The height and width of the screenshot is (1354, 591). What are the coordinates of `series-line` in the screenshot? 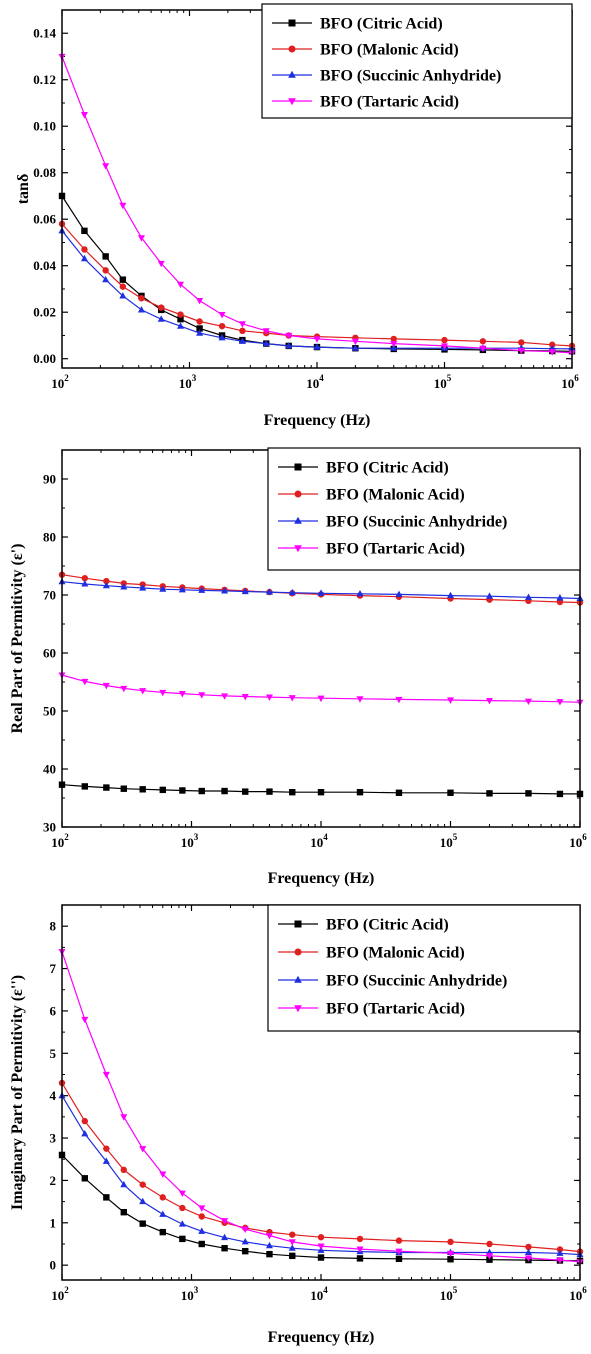 It's located at (321, 1167).